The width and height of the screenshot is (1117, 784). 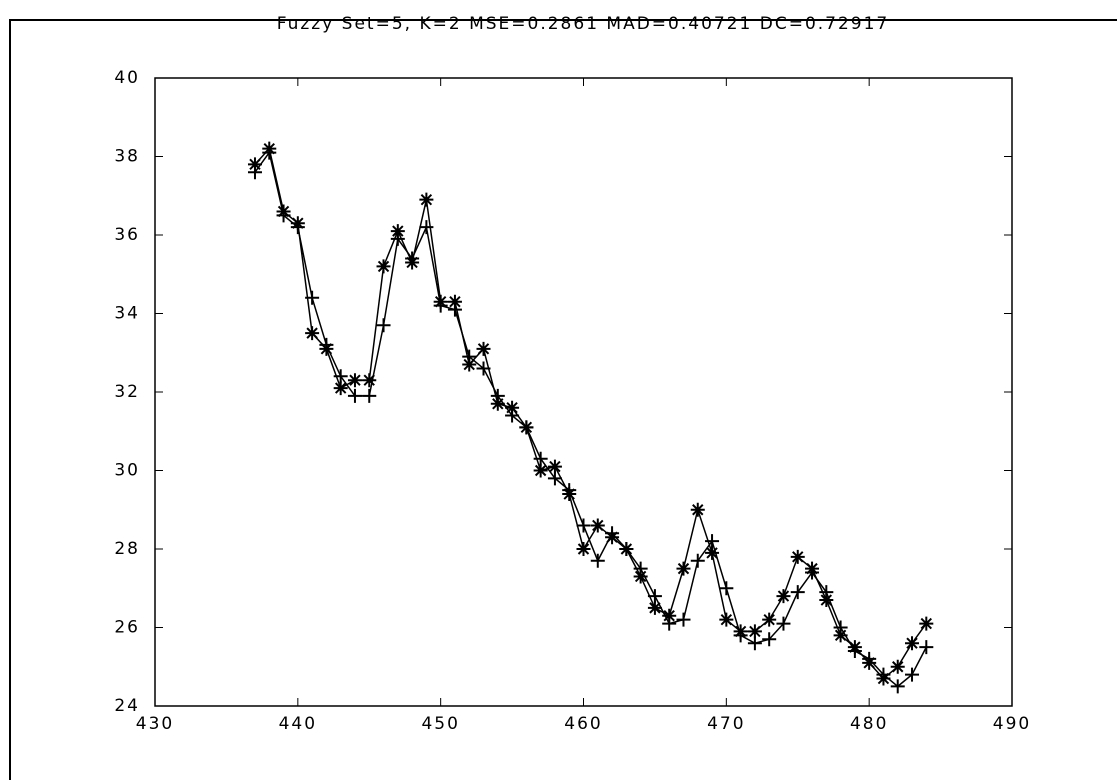 What do you see at coordinates (127, 157) in the screenshot?
I see `y-tick-label: 38` at bounding box center [127, 157].